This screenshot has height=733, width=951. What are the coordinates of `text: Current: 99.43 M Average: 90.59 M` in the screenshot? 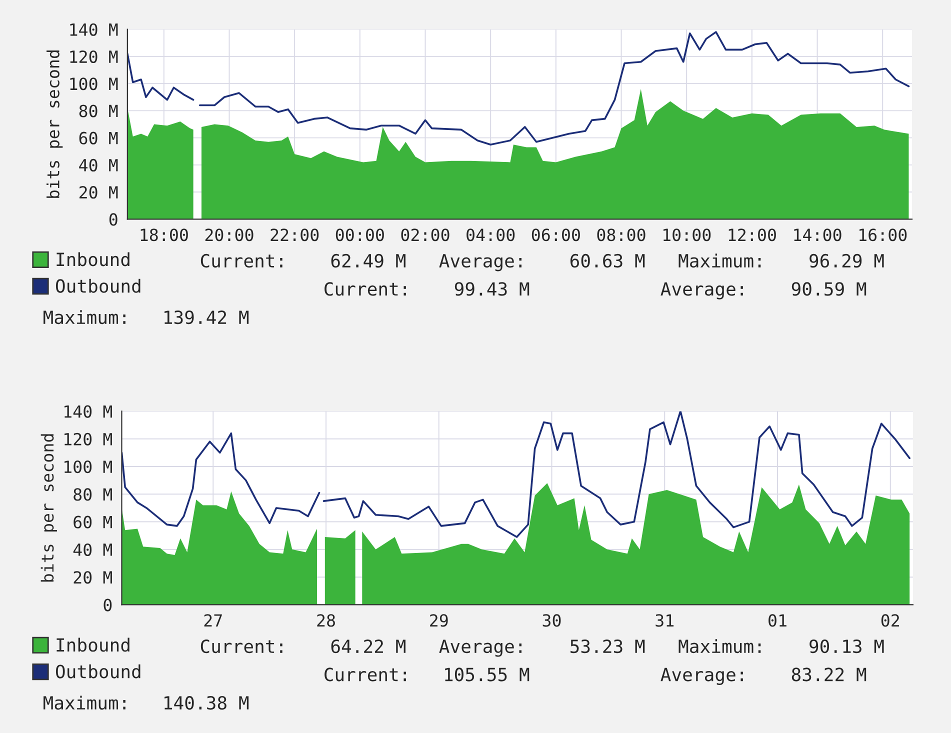 It's located at (595, 291).